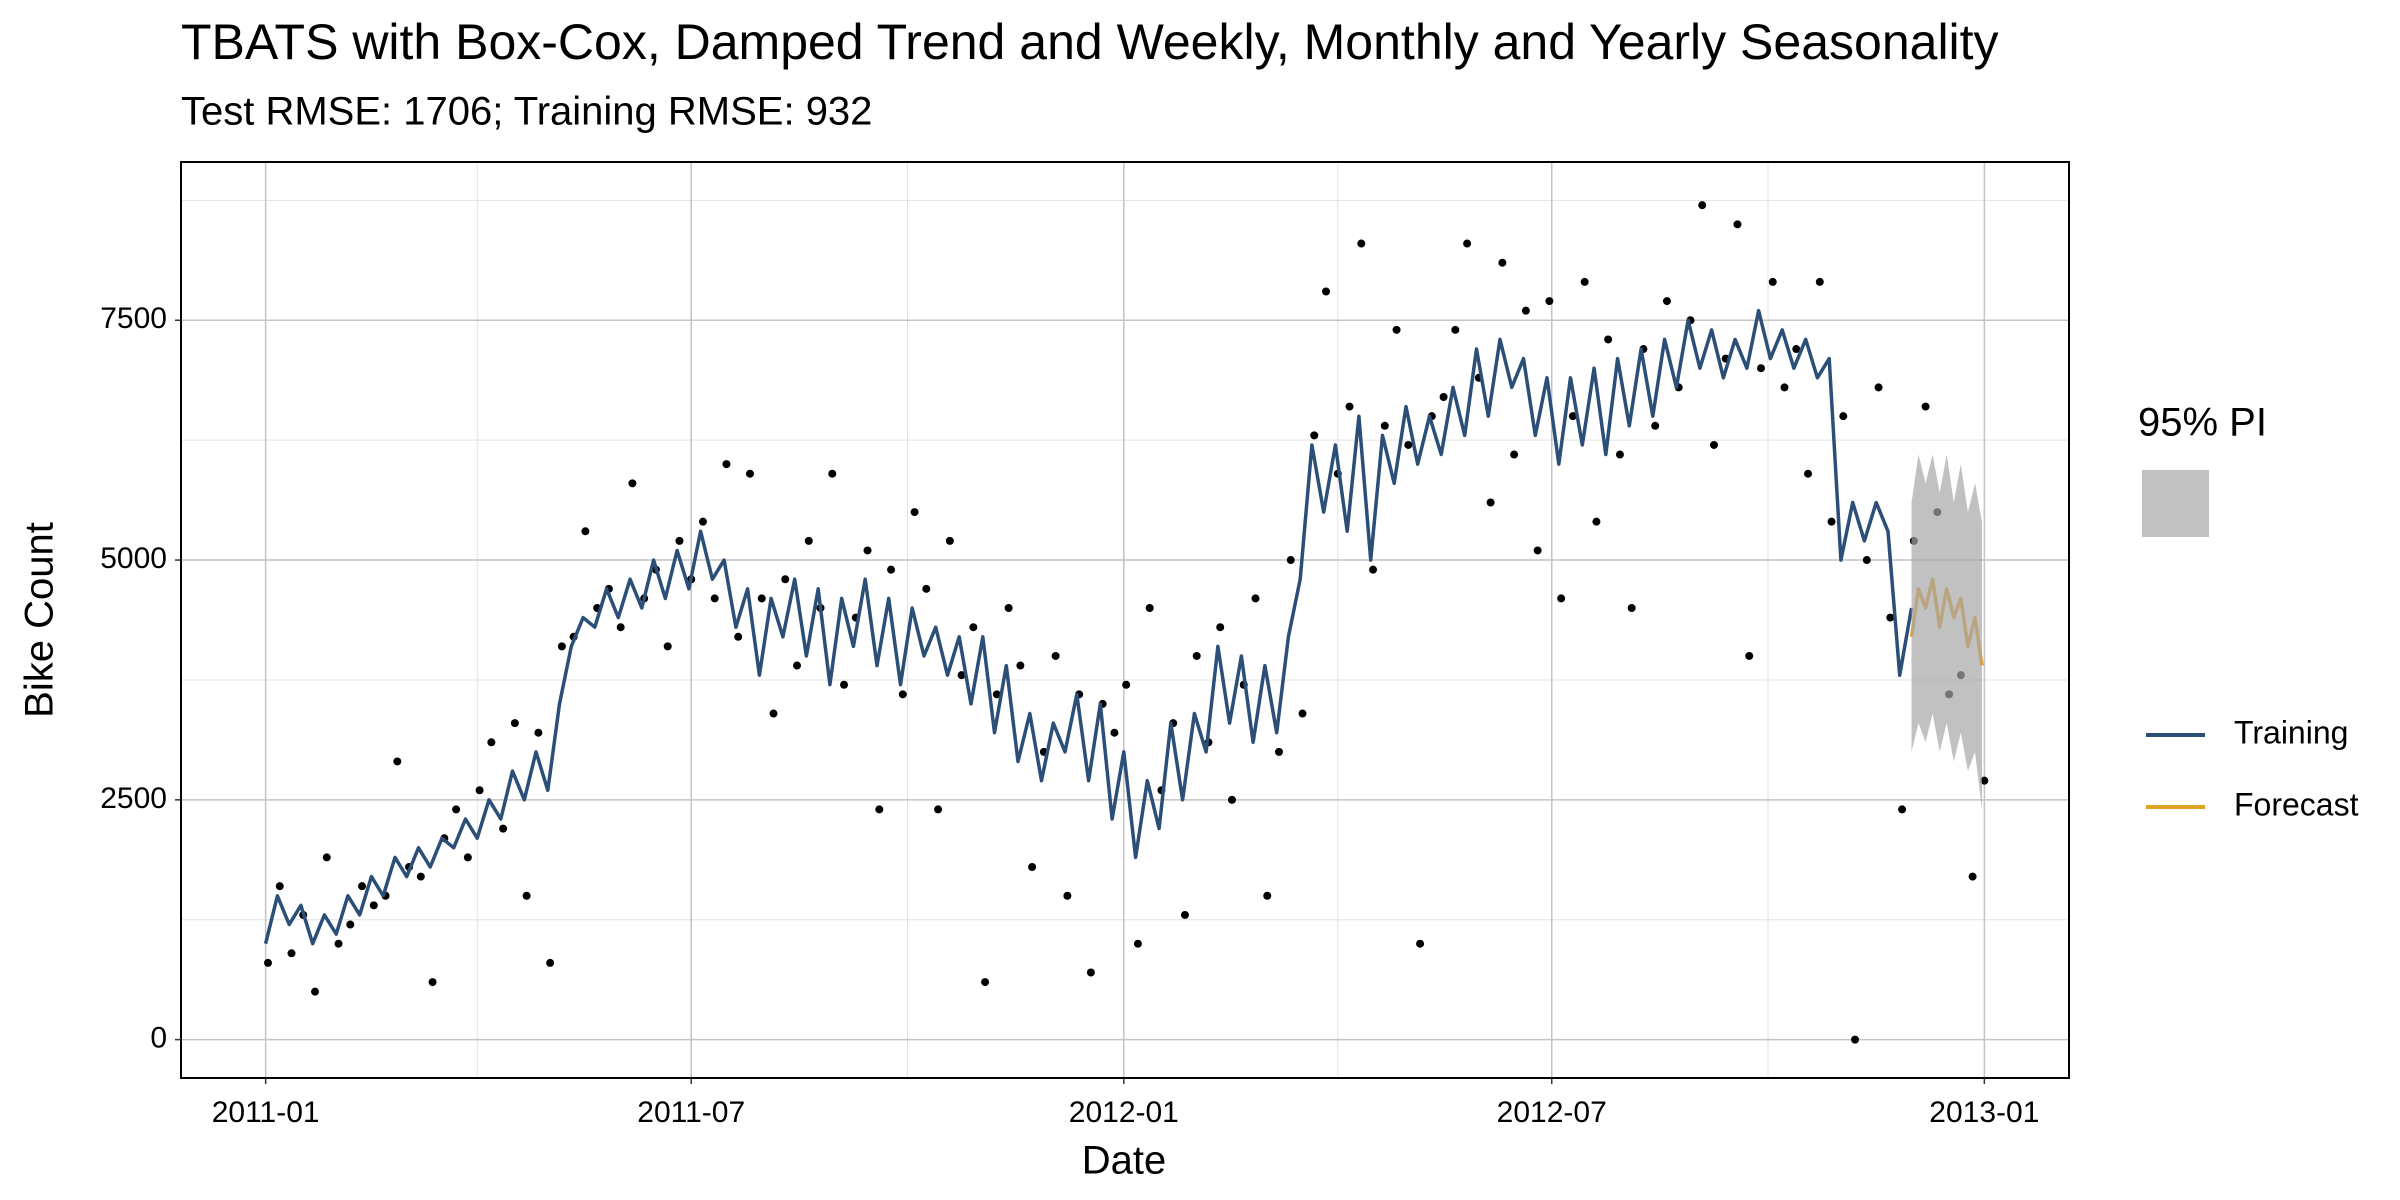 Image resolution: width=2400 pixels, height=1200 pixels. I want to click on x-axis-title: Date, so click(1124, 1161).